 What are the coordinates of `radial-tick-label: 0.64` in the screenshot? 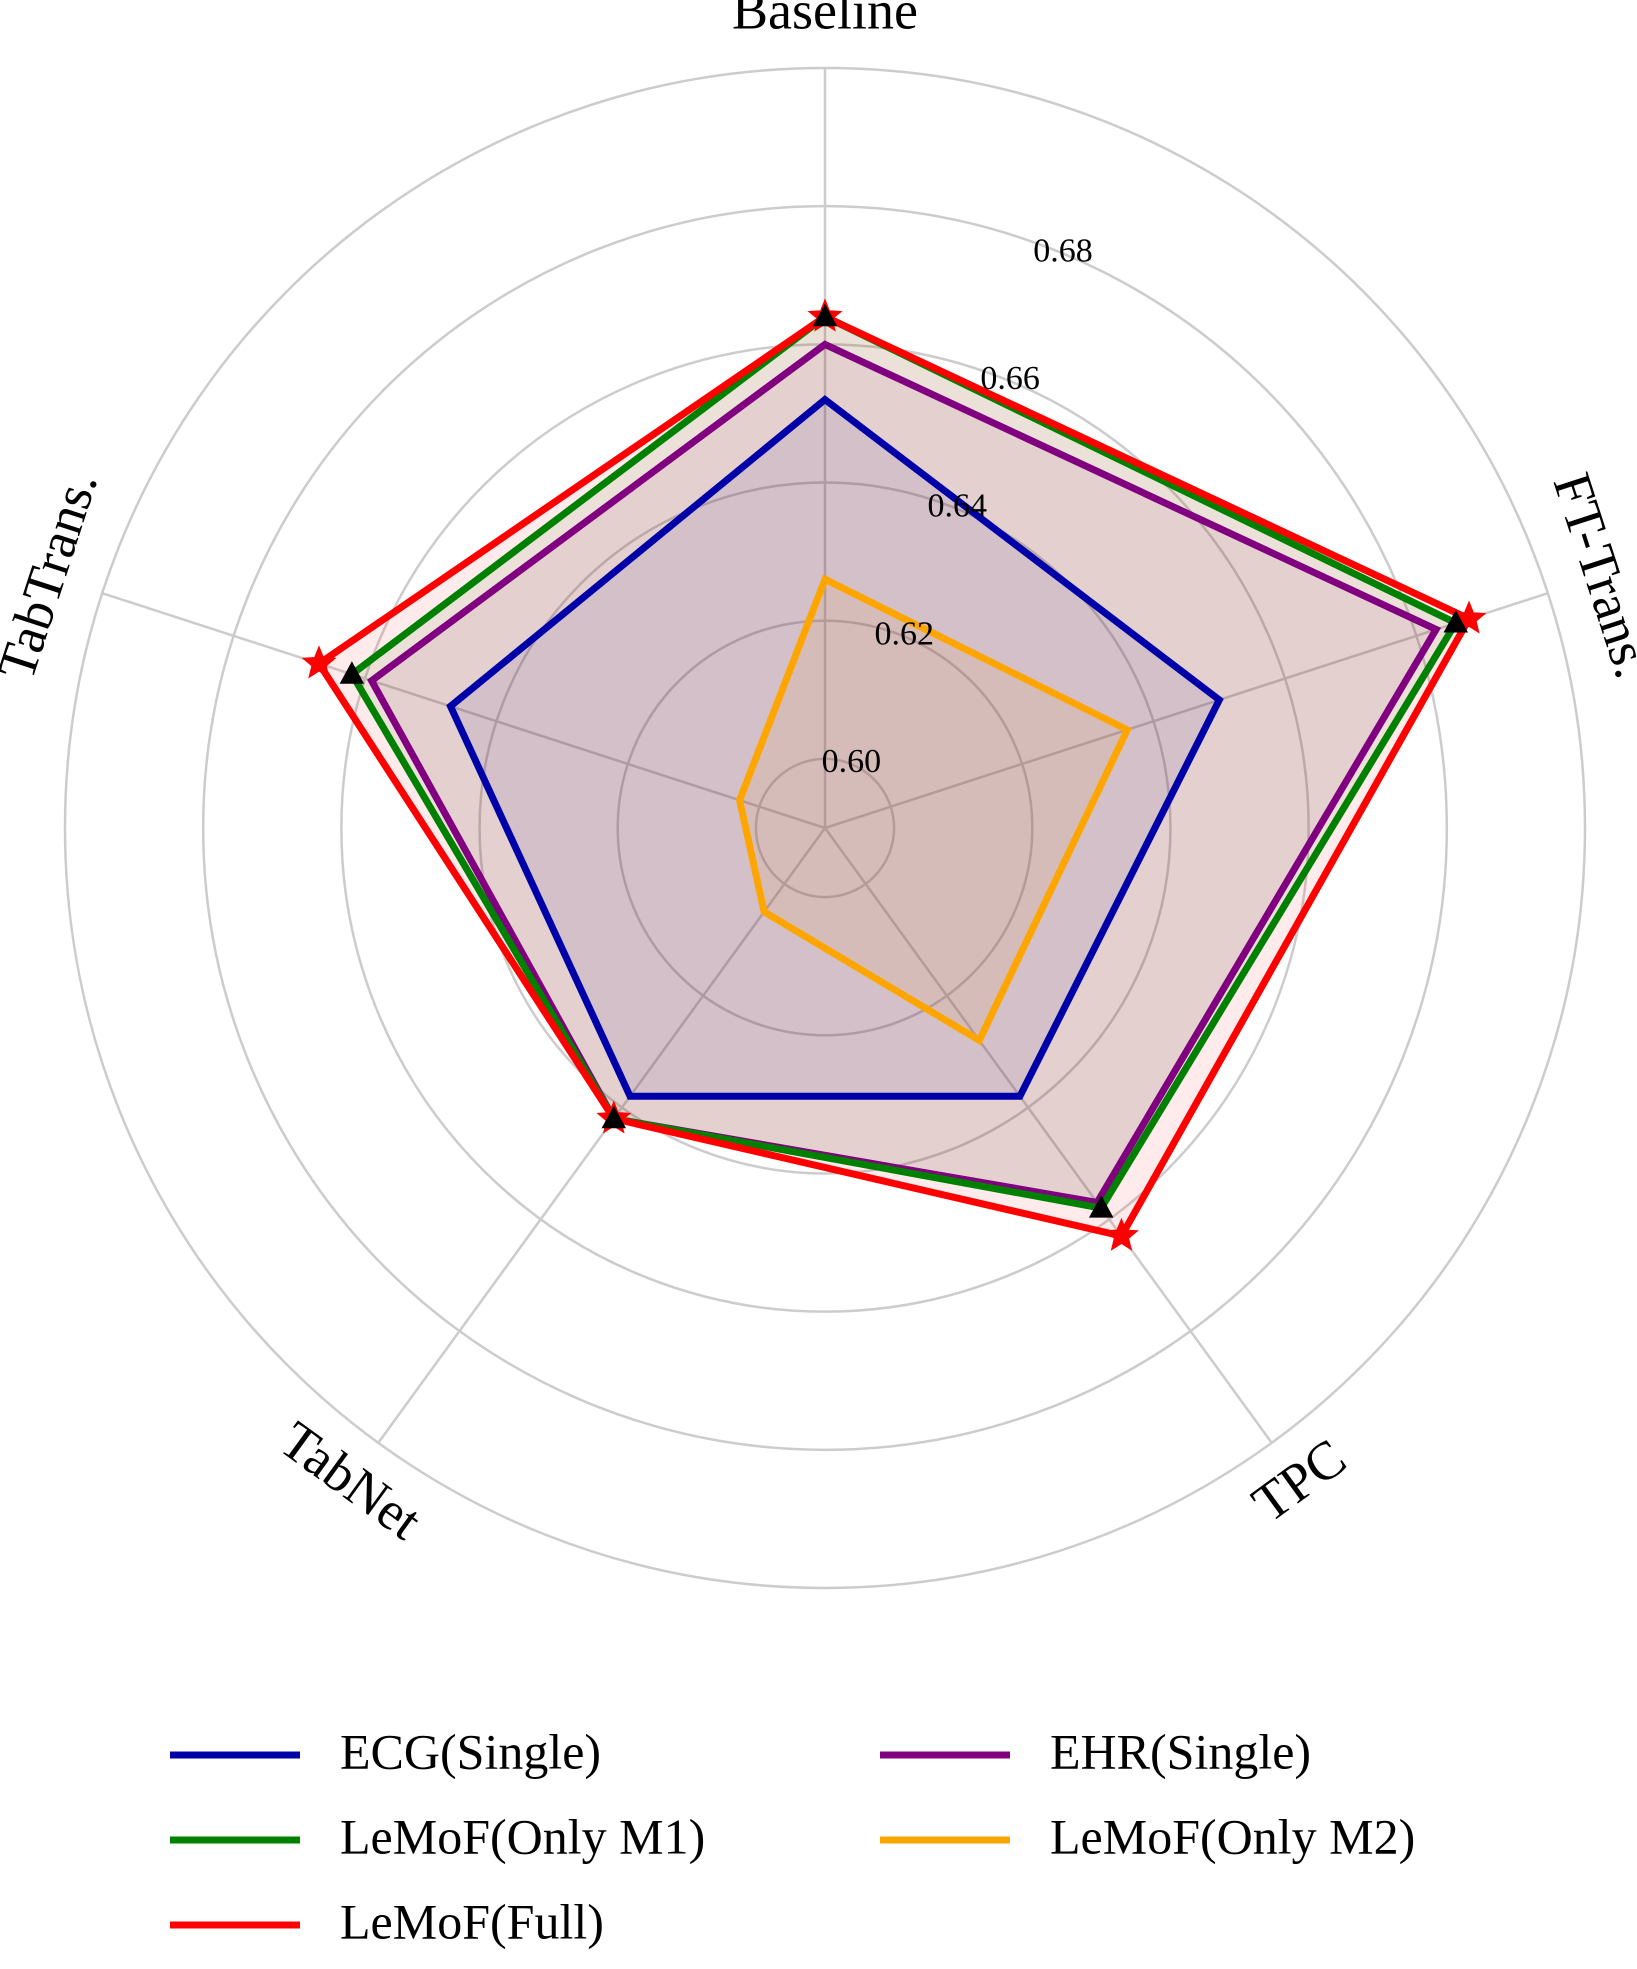 It's located at (957, 506).